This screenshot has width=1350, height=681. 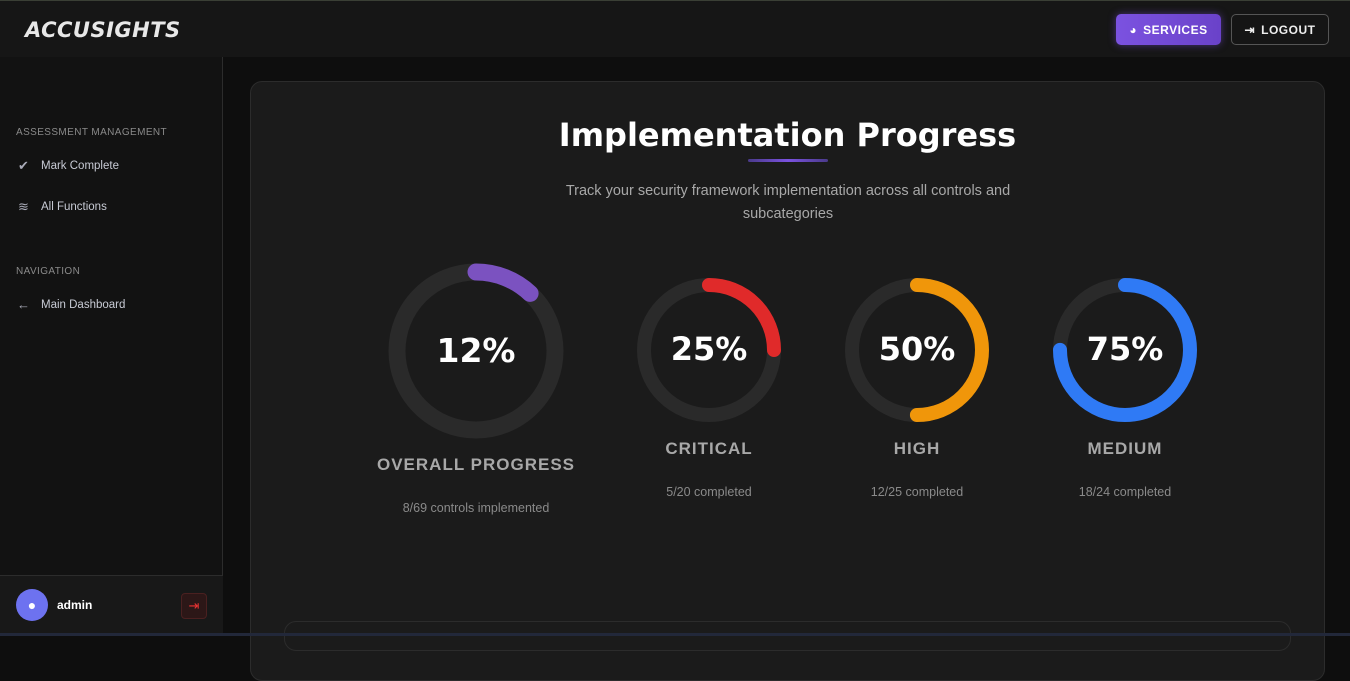 I want to click on progress-ring-overall: 12%, so click(x=476, y=351).